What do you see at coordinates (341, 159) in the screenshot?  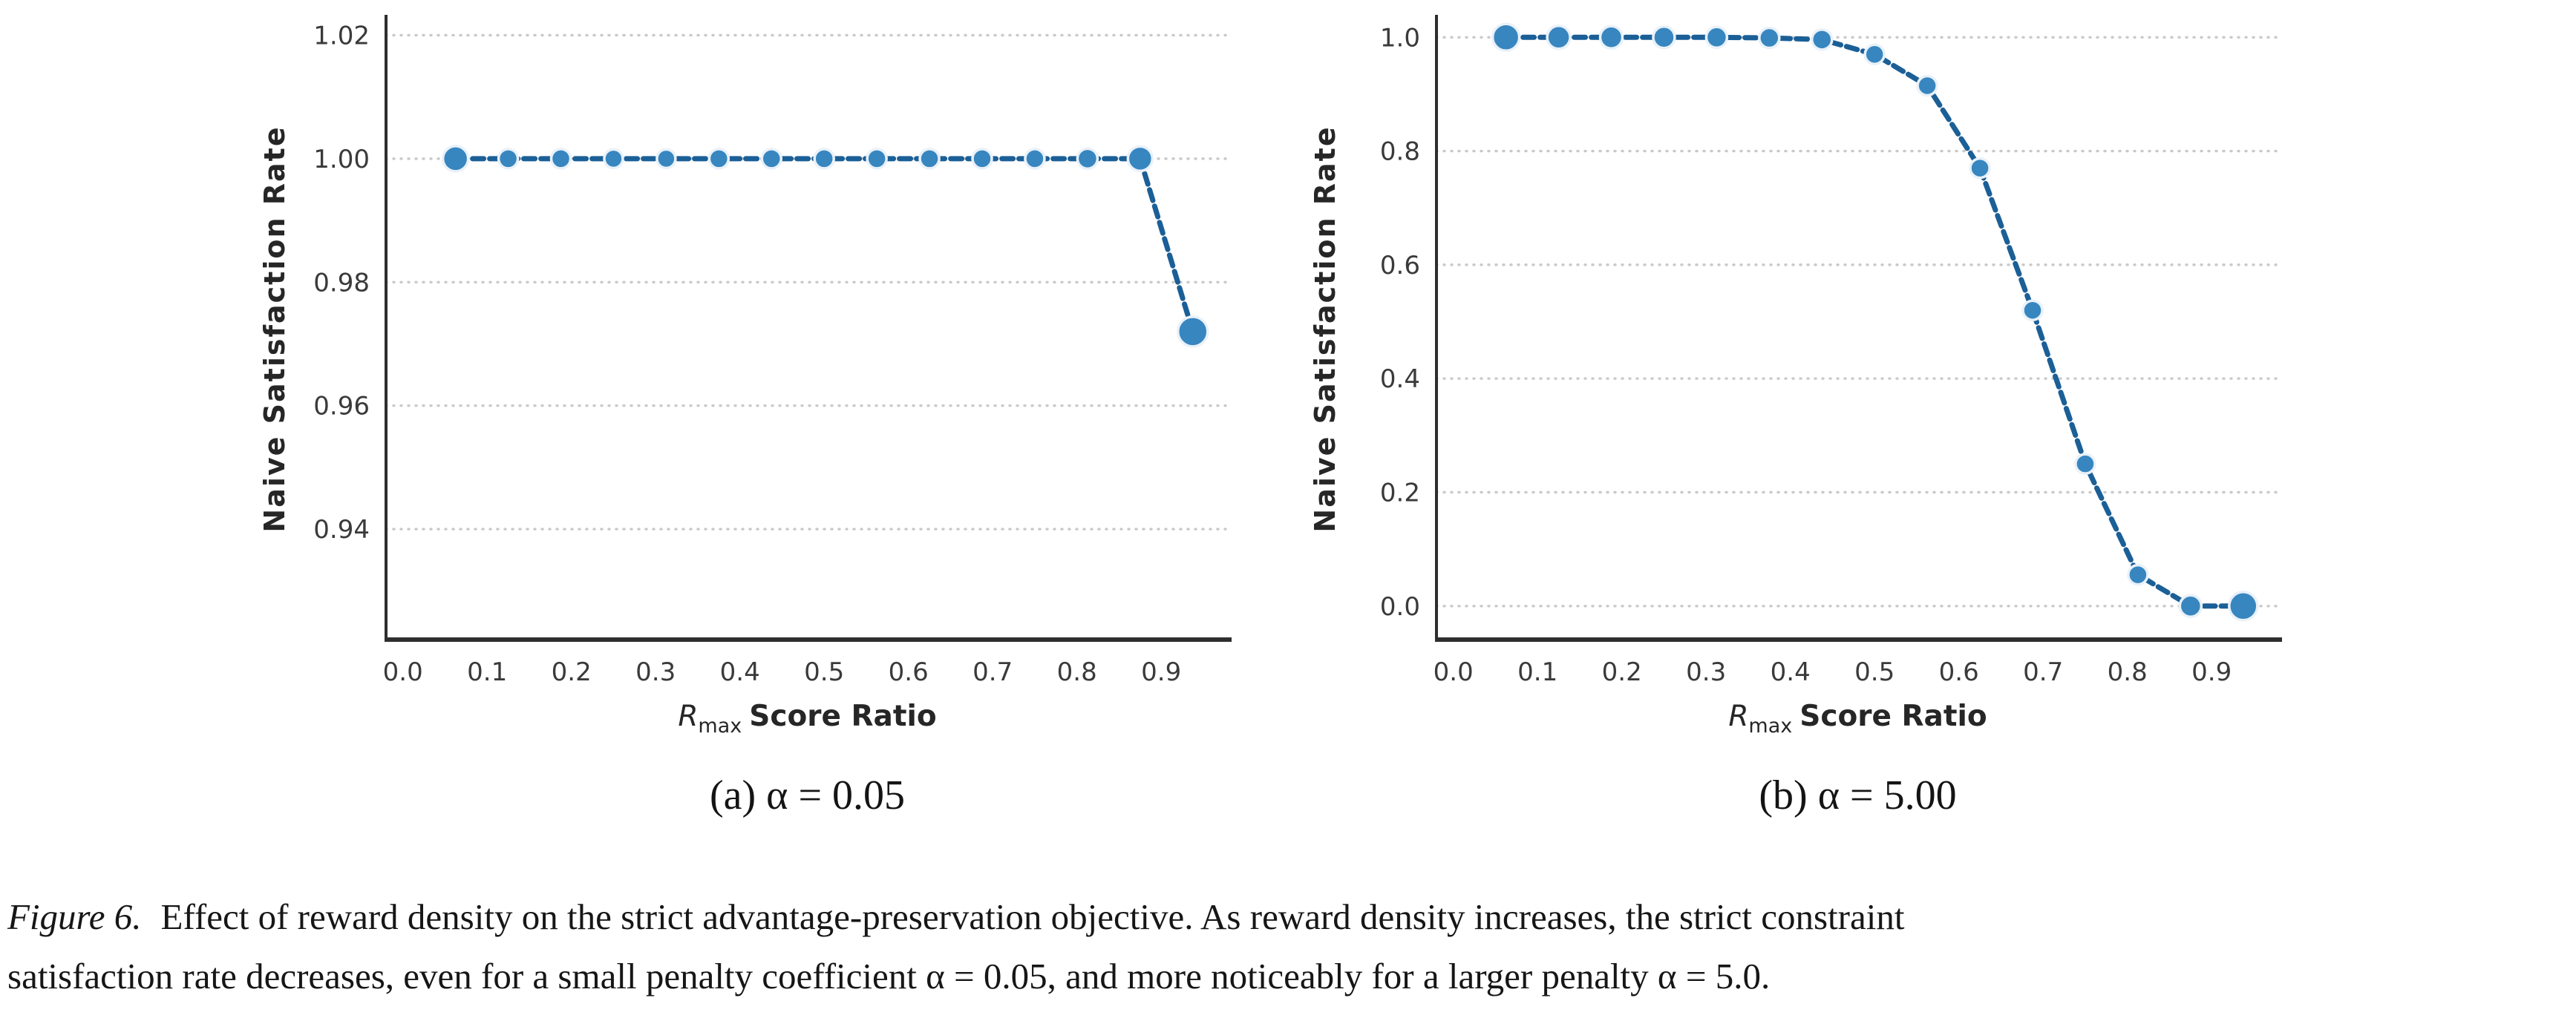 I see `svg-text: 1.00` at bounding box center [341, 159].